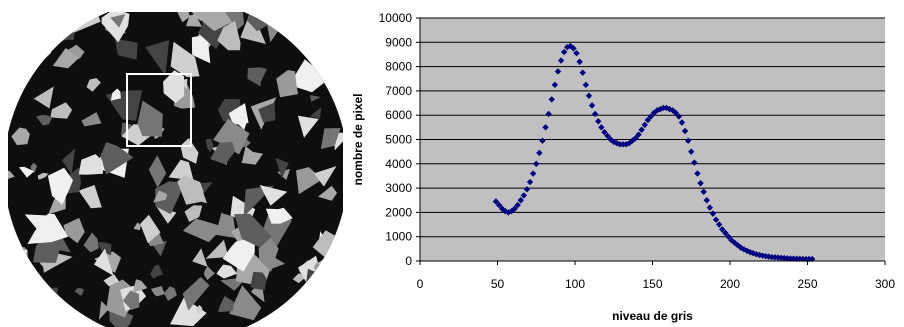 This screenshot has width=904, height=327. I want to click on x-tick-label: 300, so click(885, 284).